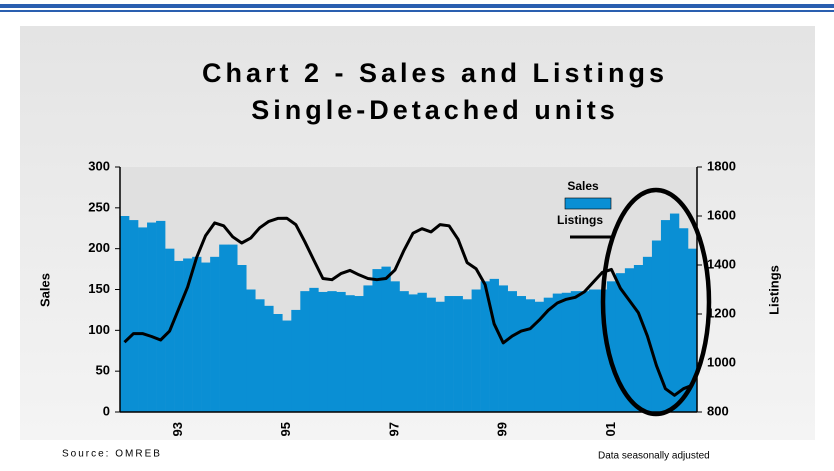  What do you see at coordinates (721, 312) in the screenshot?
I see `y2-tick-label: 1200` at bounding box center [721, 312].